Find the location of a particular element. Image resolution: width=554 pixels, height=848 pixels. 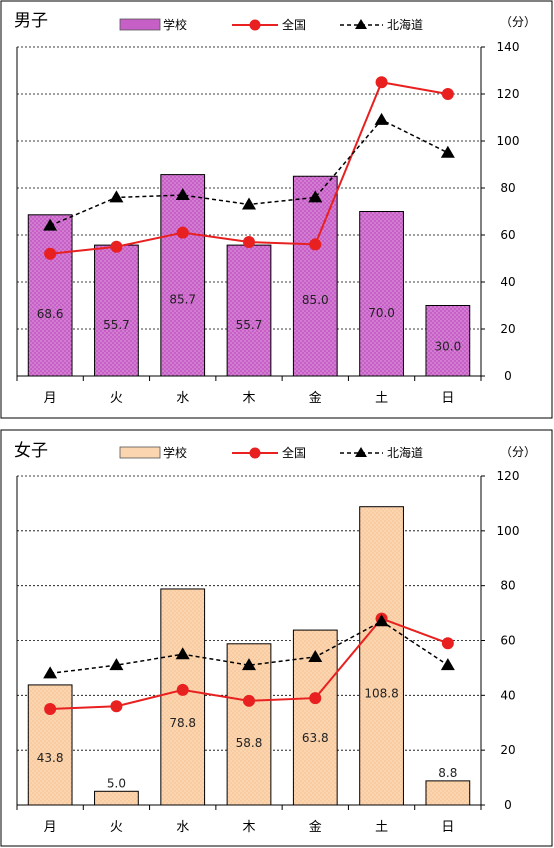

data-label: 85.0 is located at coordinates (315, 300).